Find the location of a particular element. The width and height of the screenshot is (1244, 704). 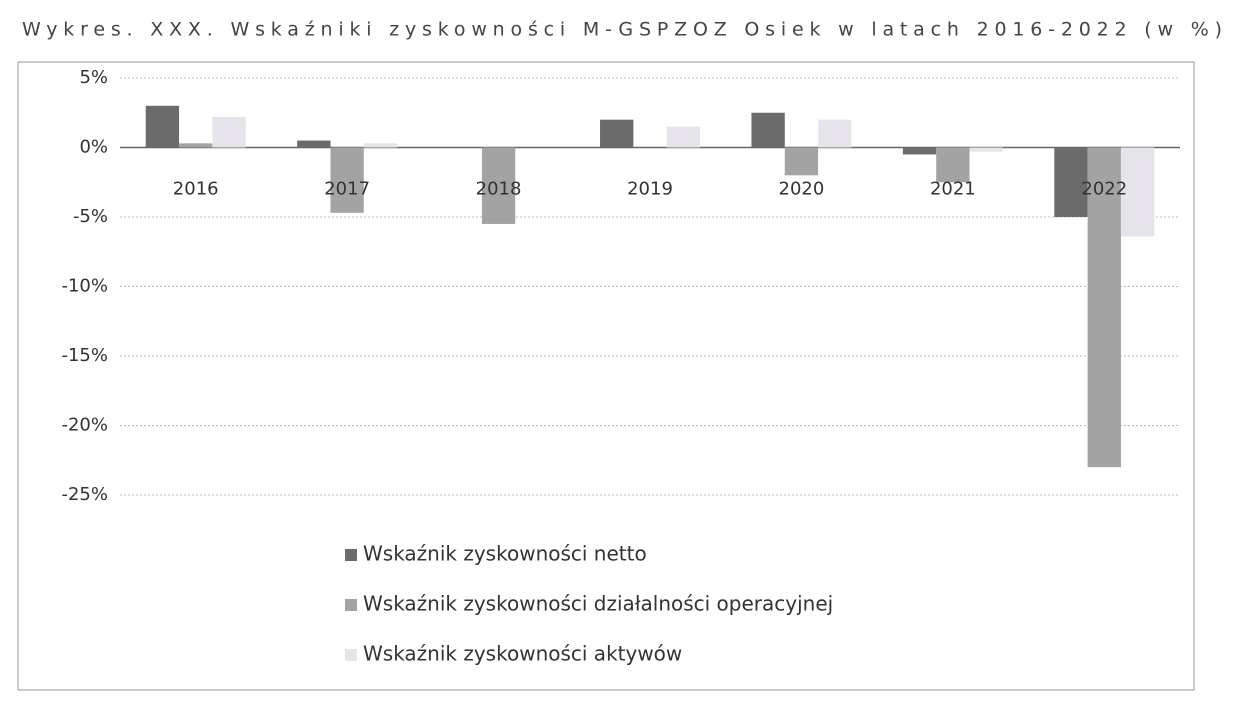

x-tick-label: 2020 is located at coordinates (802, 189).